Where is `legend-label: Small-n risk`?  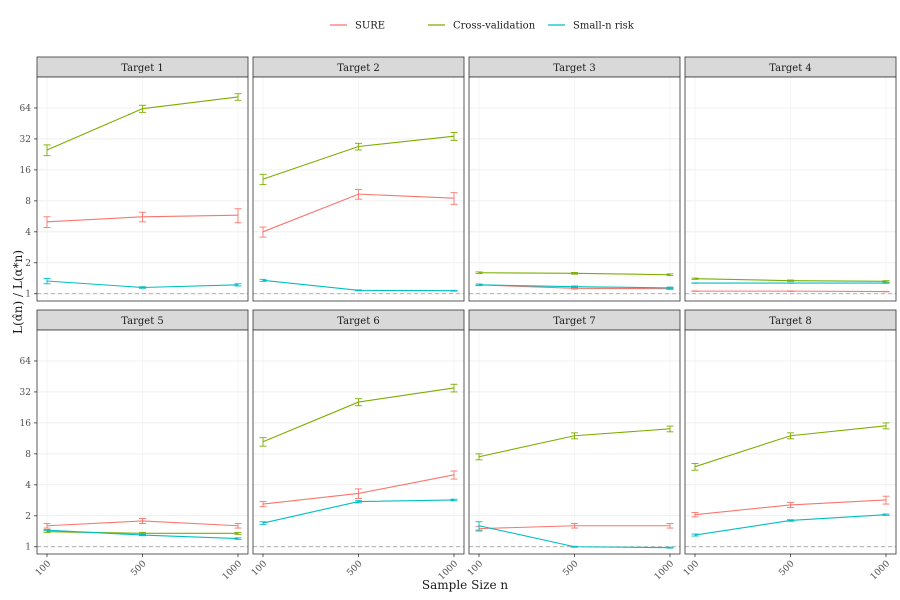
legend-label: Small-n risk is located at coordinates (604, 26).